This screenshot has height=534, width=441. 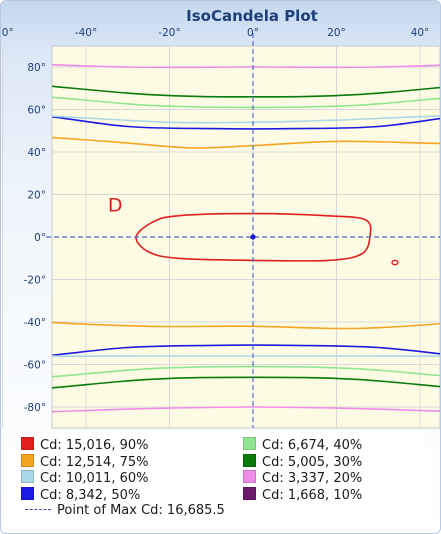 What do you see at coordinates (169, 33) in the screenshot?
I see `x-tick-label-3: -20°` at bounding box center [169, 33].